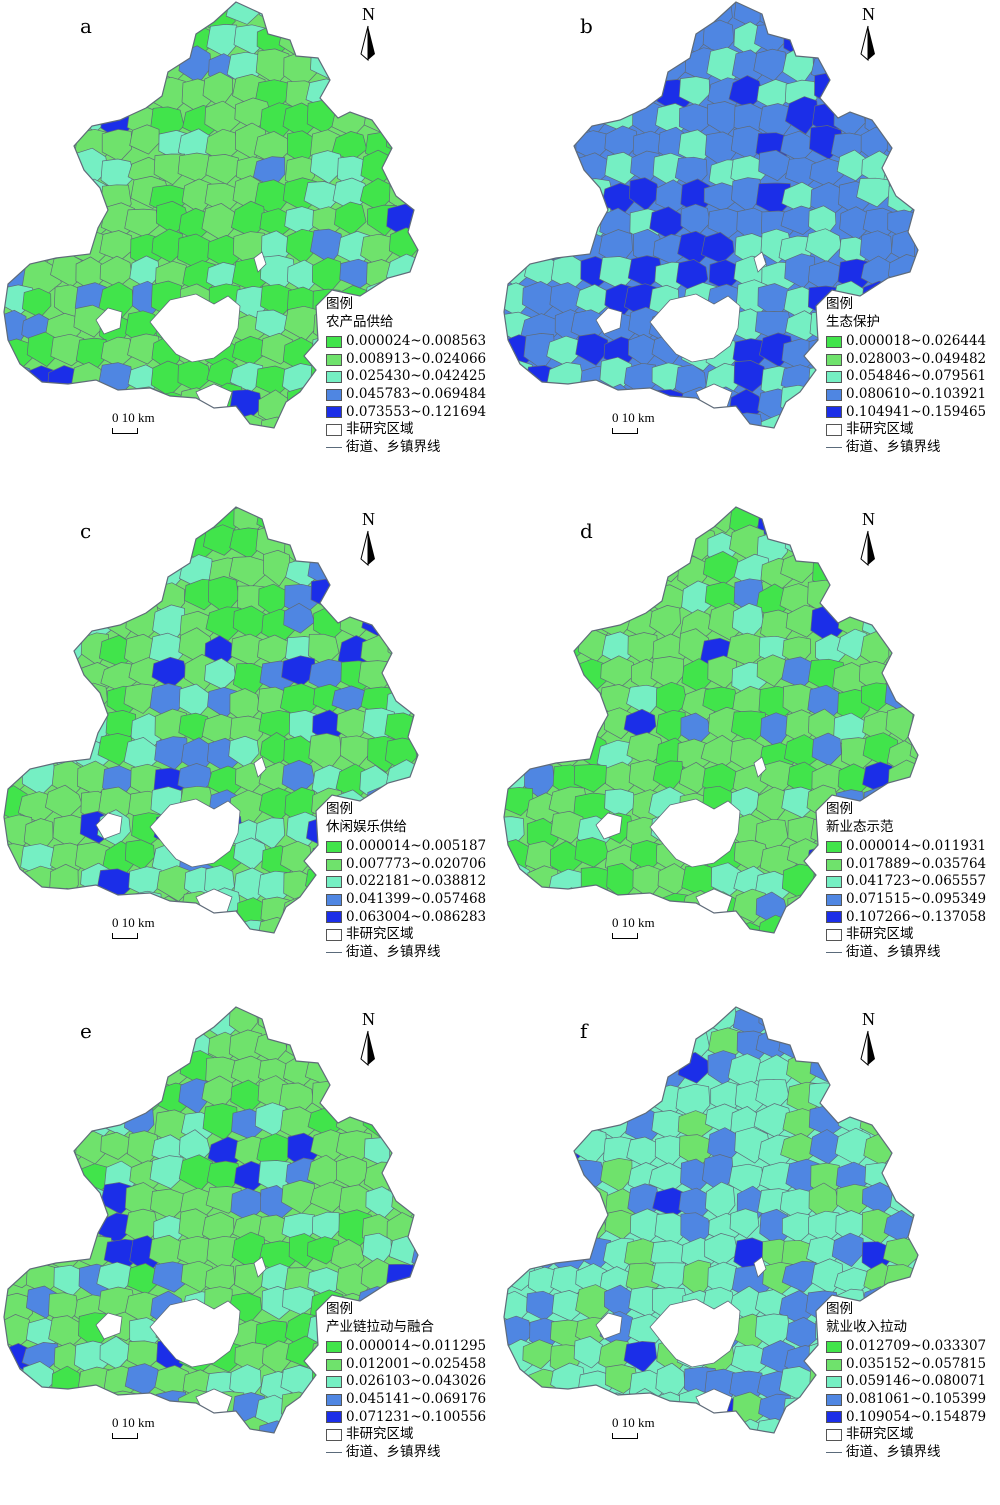 Image resolution: width=1000 pixels, height=1505 pixels. What do you see at coordinates (393, 446) in the screenshot?
I see `legend-boundary-label: 街道、乡镇界线` at bounding box center [393, 446].